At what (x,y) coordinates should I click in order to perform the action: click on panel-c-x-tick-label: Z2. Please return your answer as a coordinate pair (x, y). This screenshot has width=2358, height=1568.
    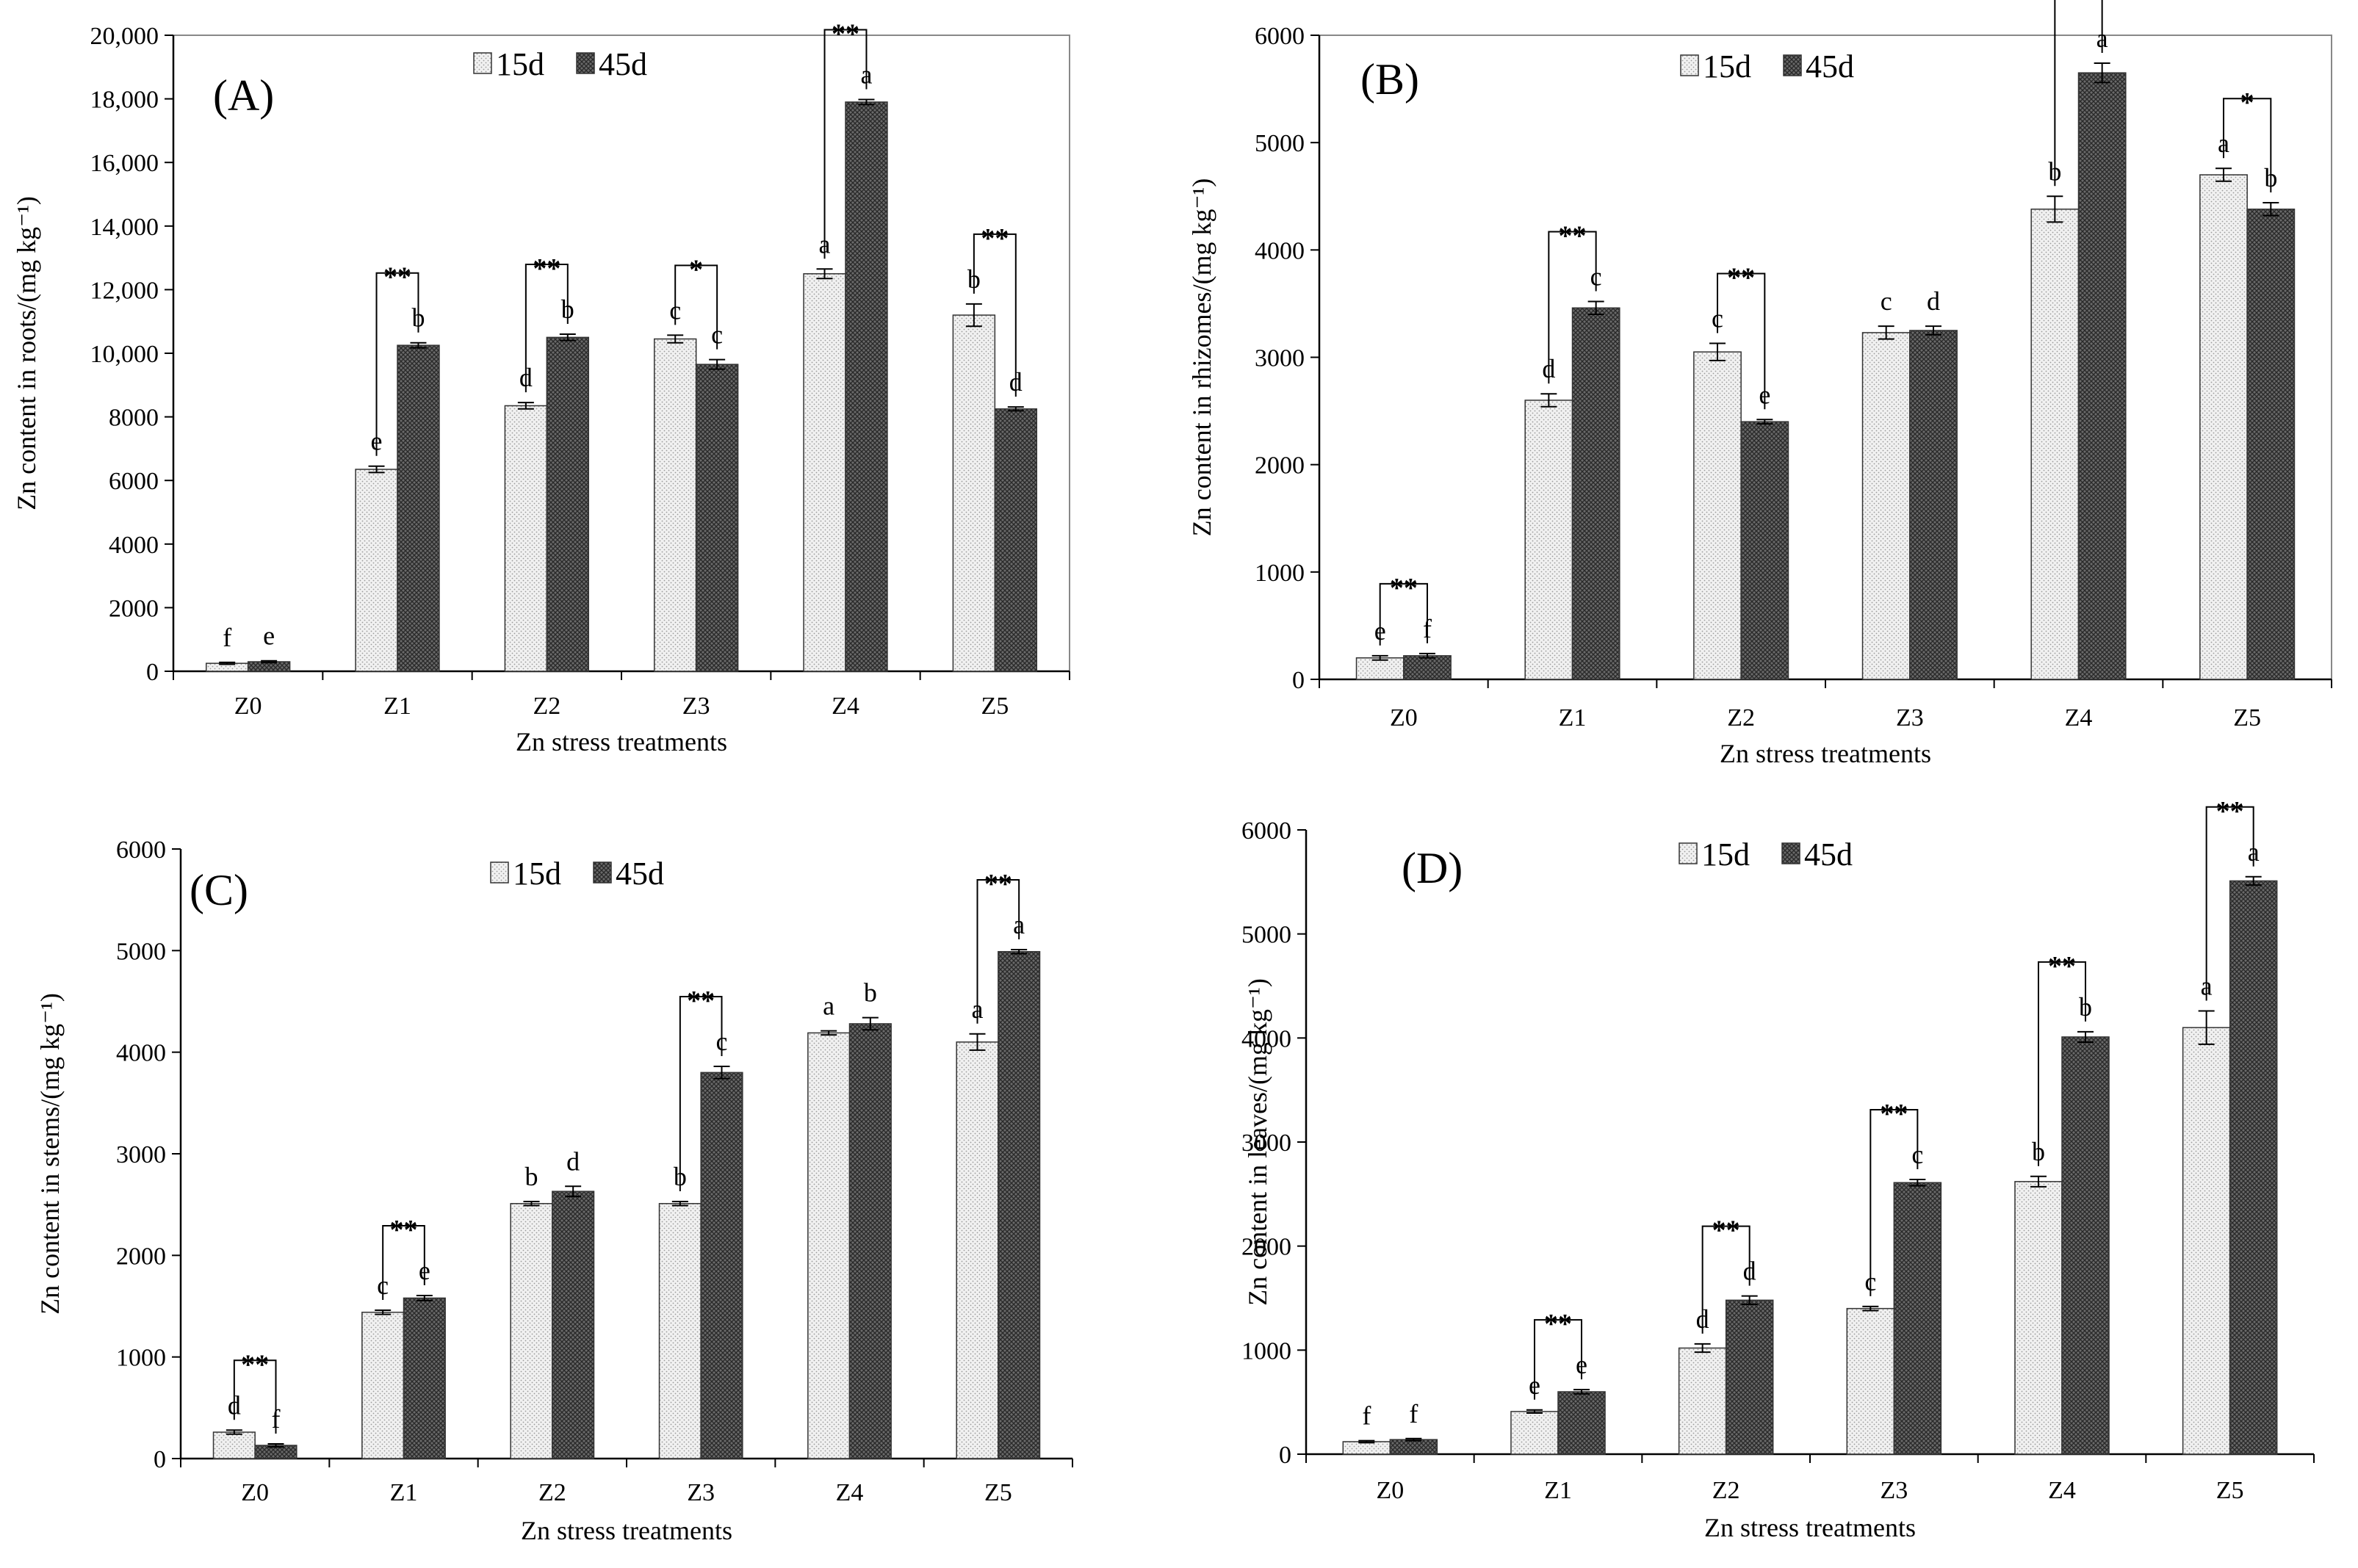
    Looking at the image, I should click on (552, 1492).